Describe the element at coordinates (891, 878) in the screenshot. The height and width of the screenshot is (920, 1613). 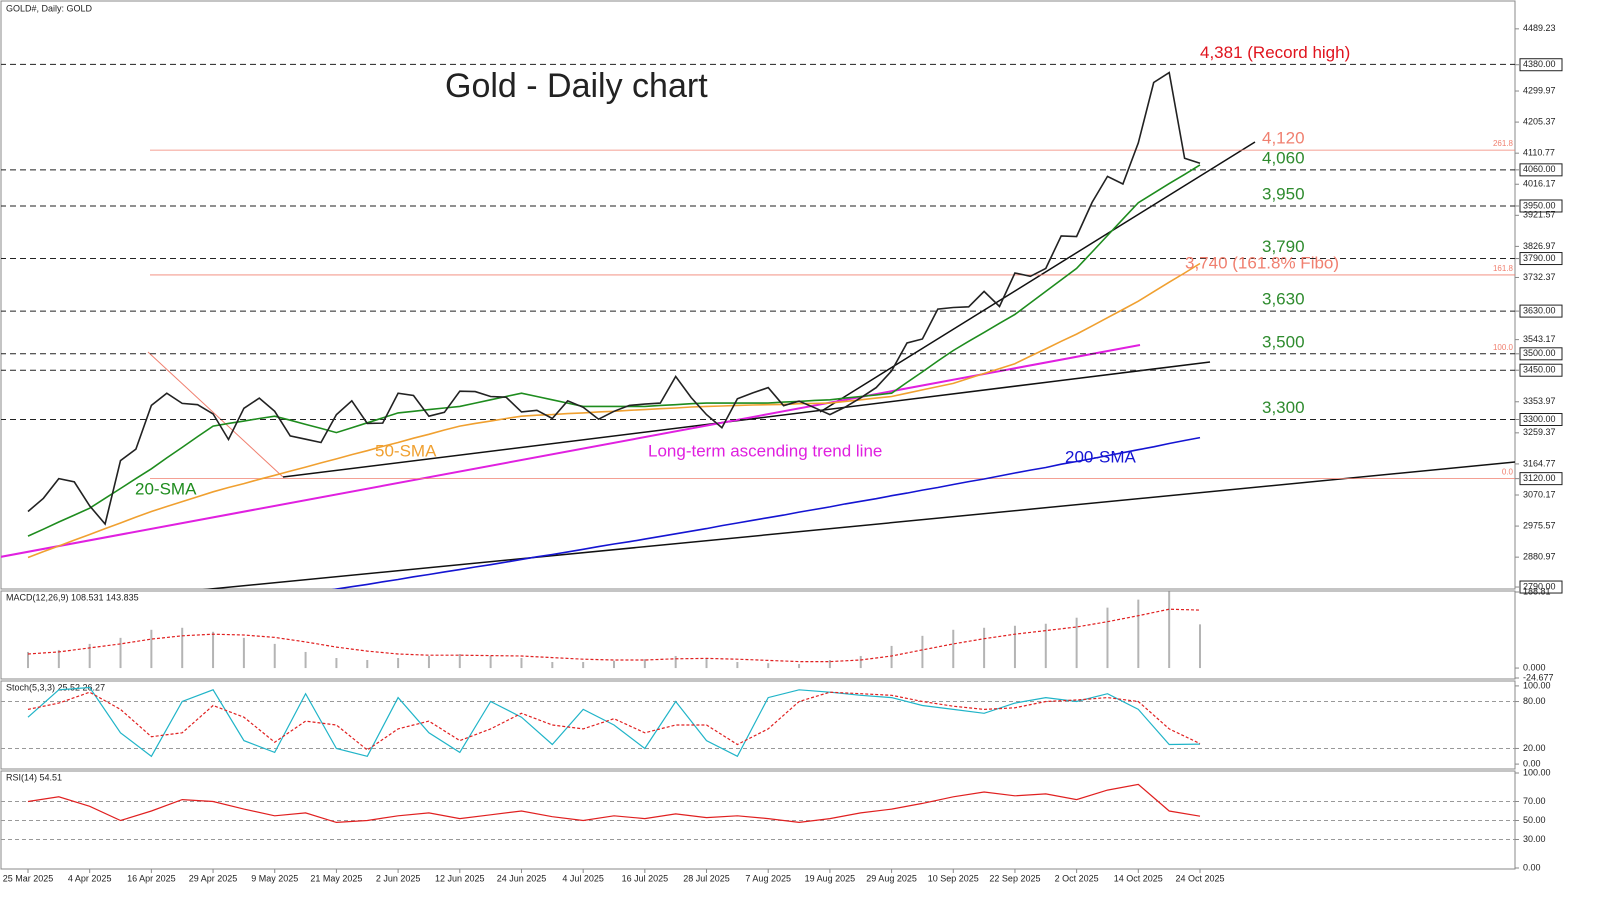
I see `x-tick-label: 29 Aug 2025` at that location.